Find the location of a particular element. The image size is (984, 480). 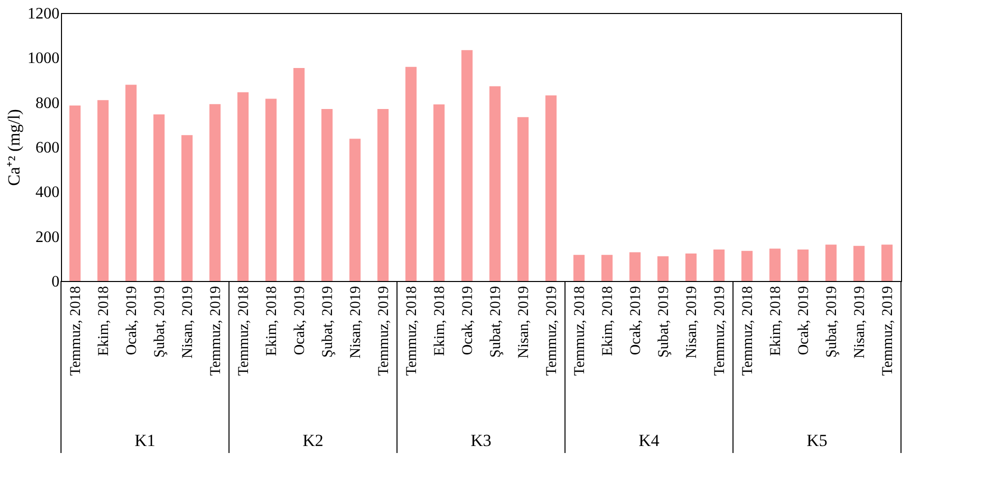

y-tick-label: 0 is located at coordinates (56, 282).